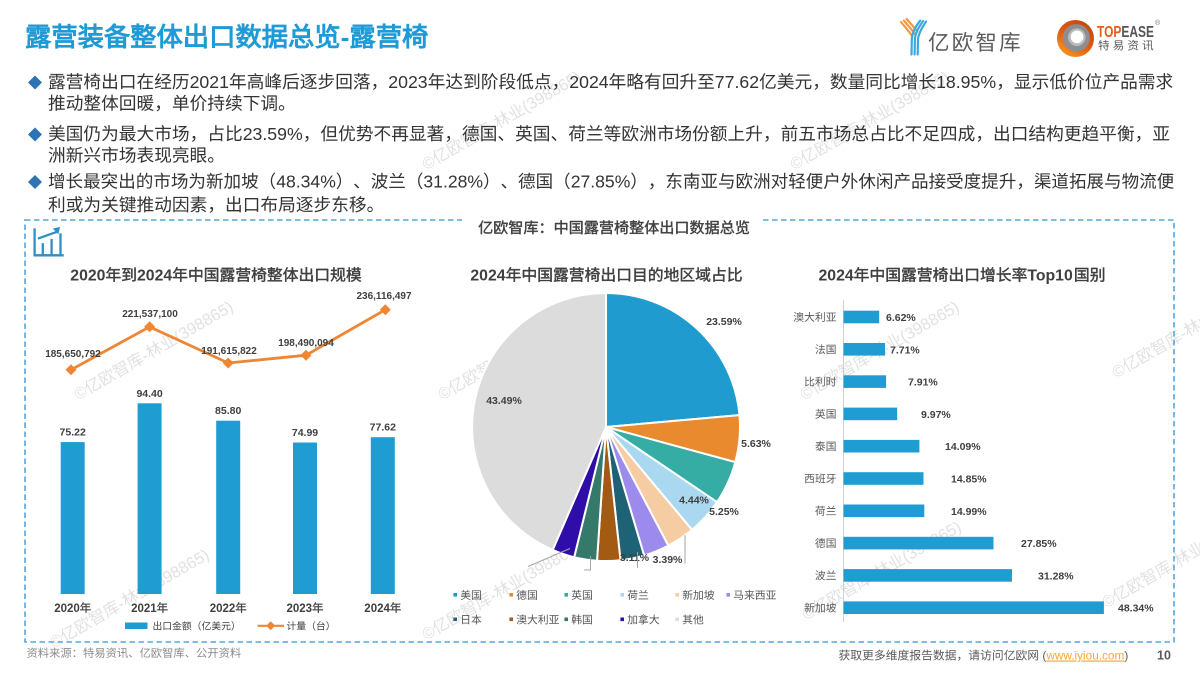  Describe the element at coordinates (305, 433) in the screenshot. I see `svg-text: 74.99` at that location.